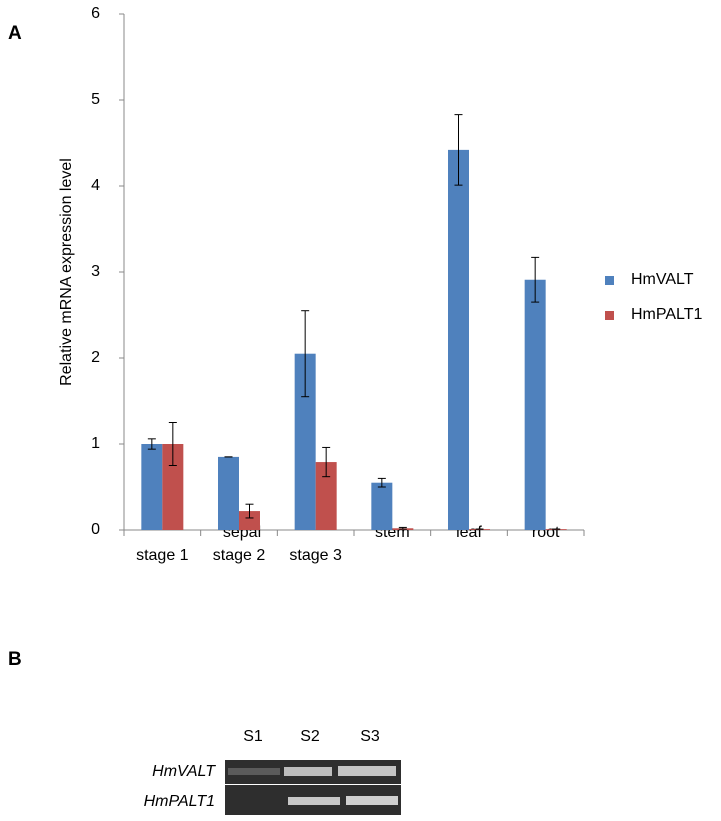  I want to click on gene-label: HmVALT, so click(184, 771).